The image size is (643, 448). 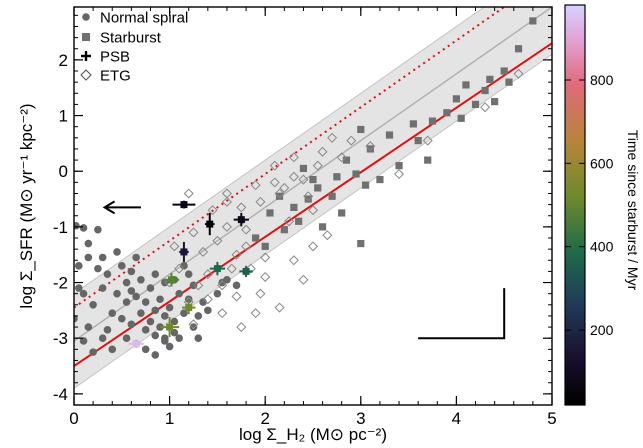 I want to click on legend: Normal spiral Starburst PSB ETG, so click(x=134, y=47).